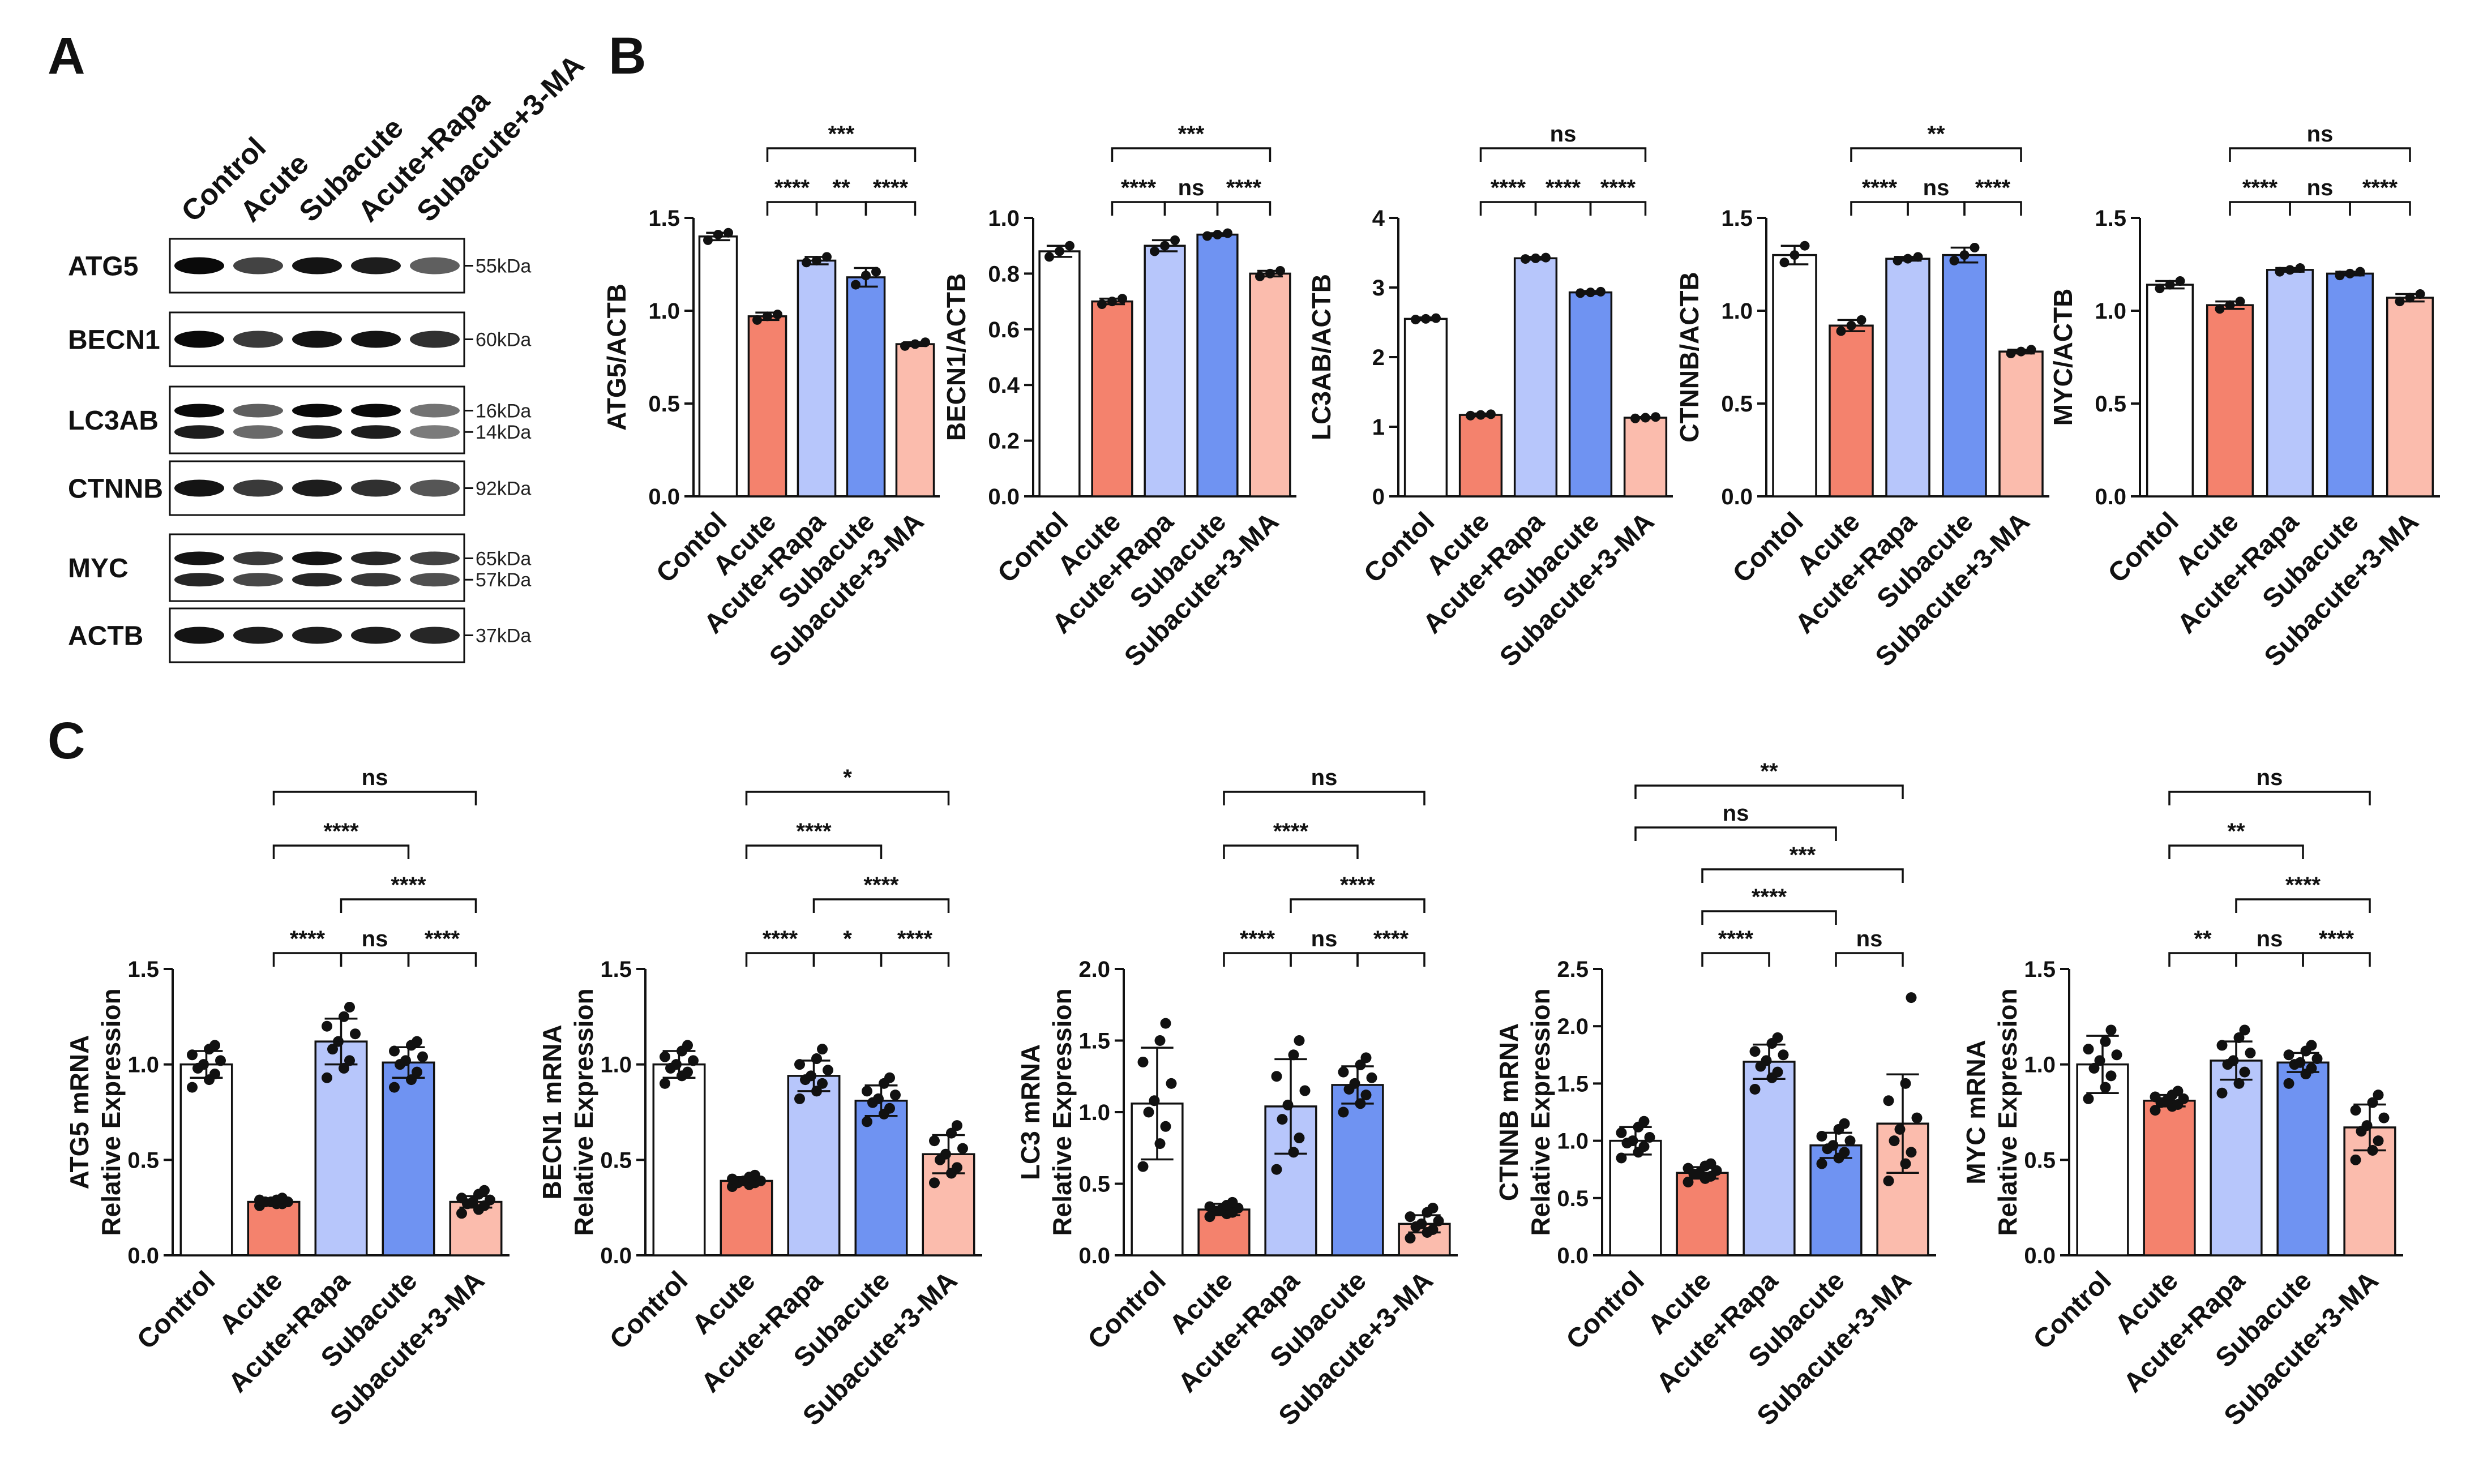  Describe the element at coordinates (841, 187) in the screenshot. I see `significance-label: **` at that location.